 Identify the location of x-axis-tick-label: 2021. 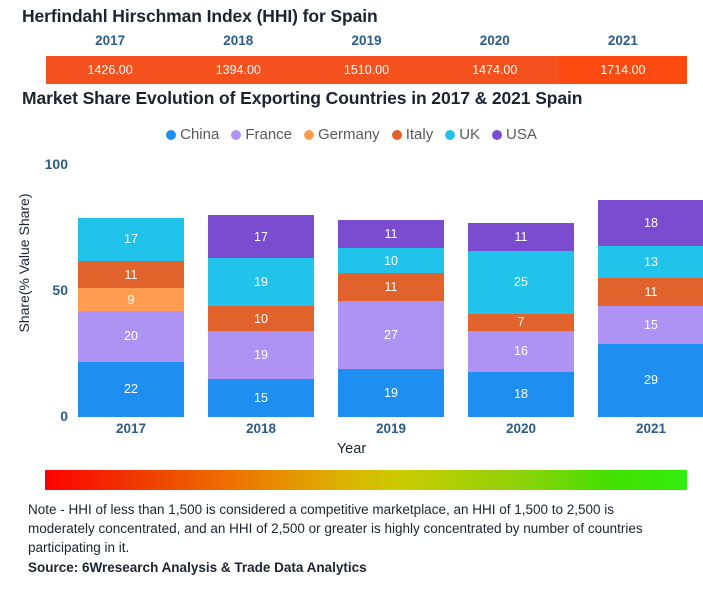
(651, 428).